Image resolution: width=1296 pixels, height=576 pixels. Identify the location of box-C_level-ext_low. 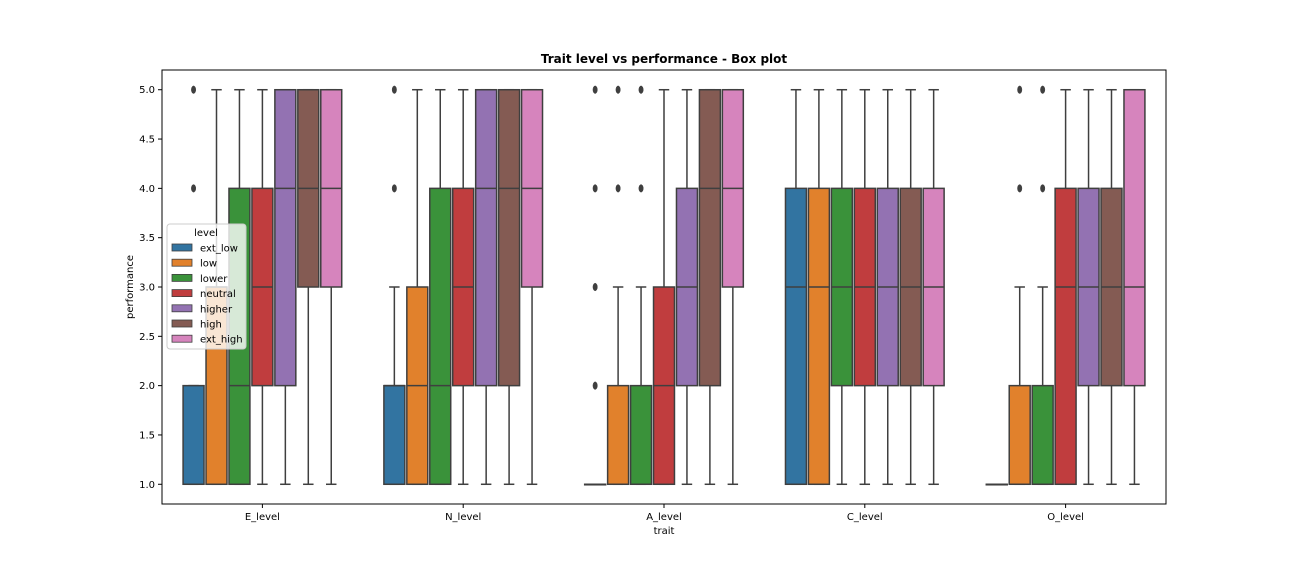
(796, 287).